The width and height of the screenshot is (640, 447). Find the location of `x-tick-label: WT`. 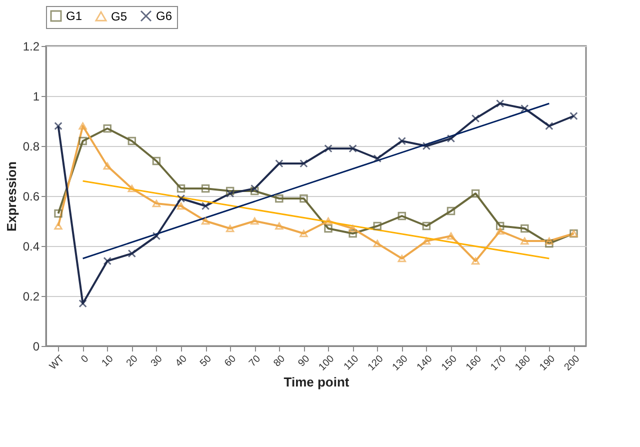

x-tick-label: WT is located at coordinates (57, 363).